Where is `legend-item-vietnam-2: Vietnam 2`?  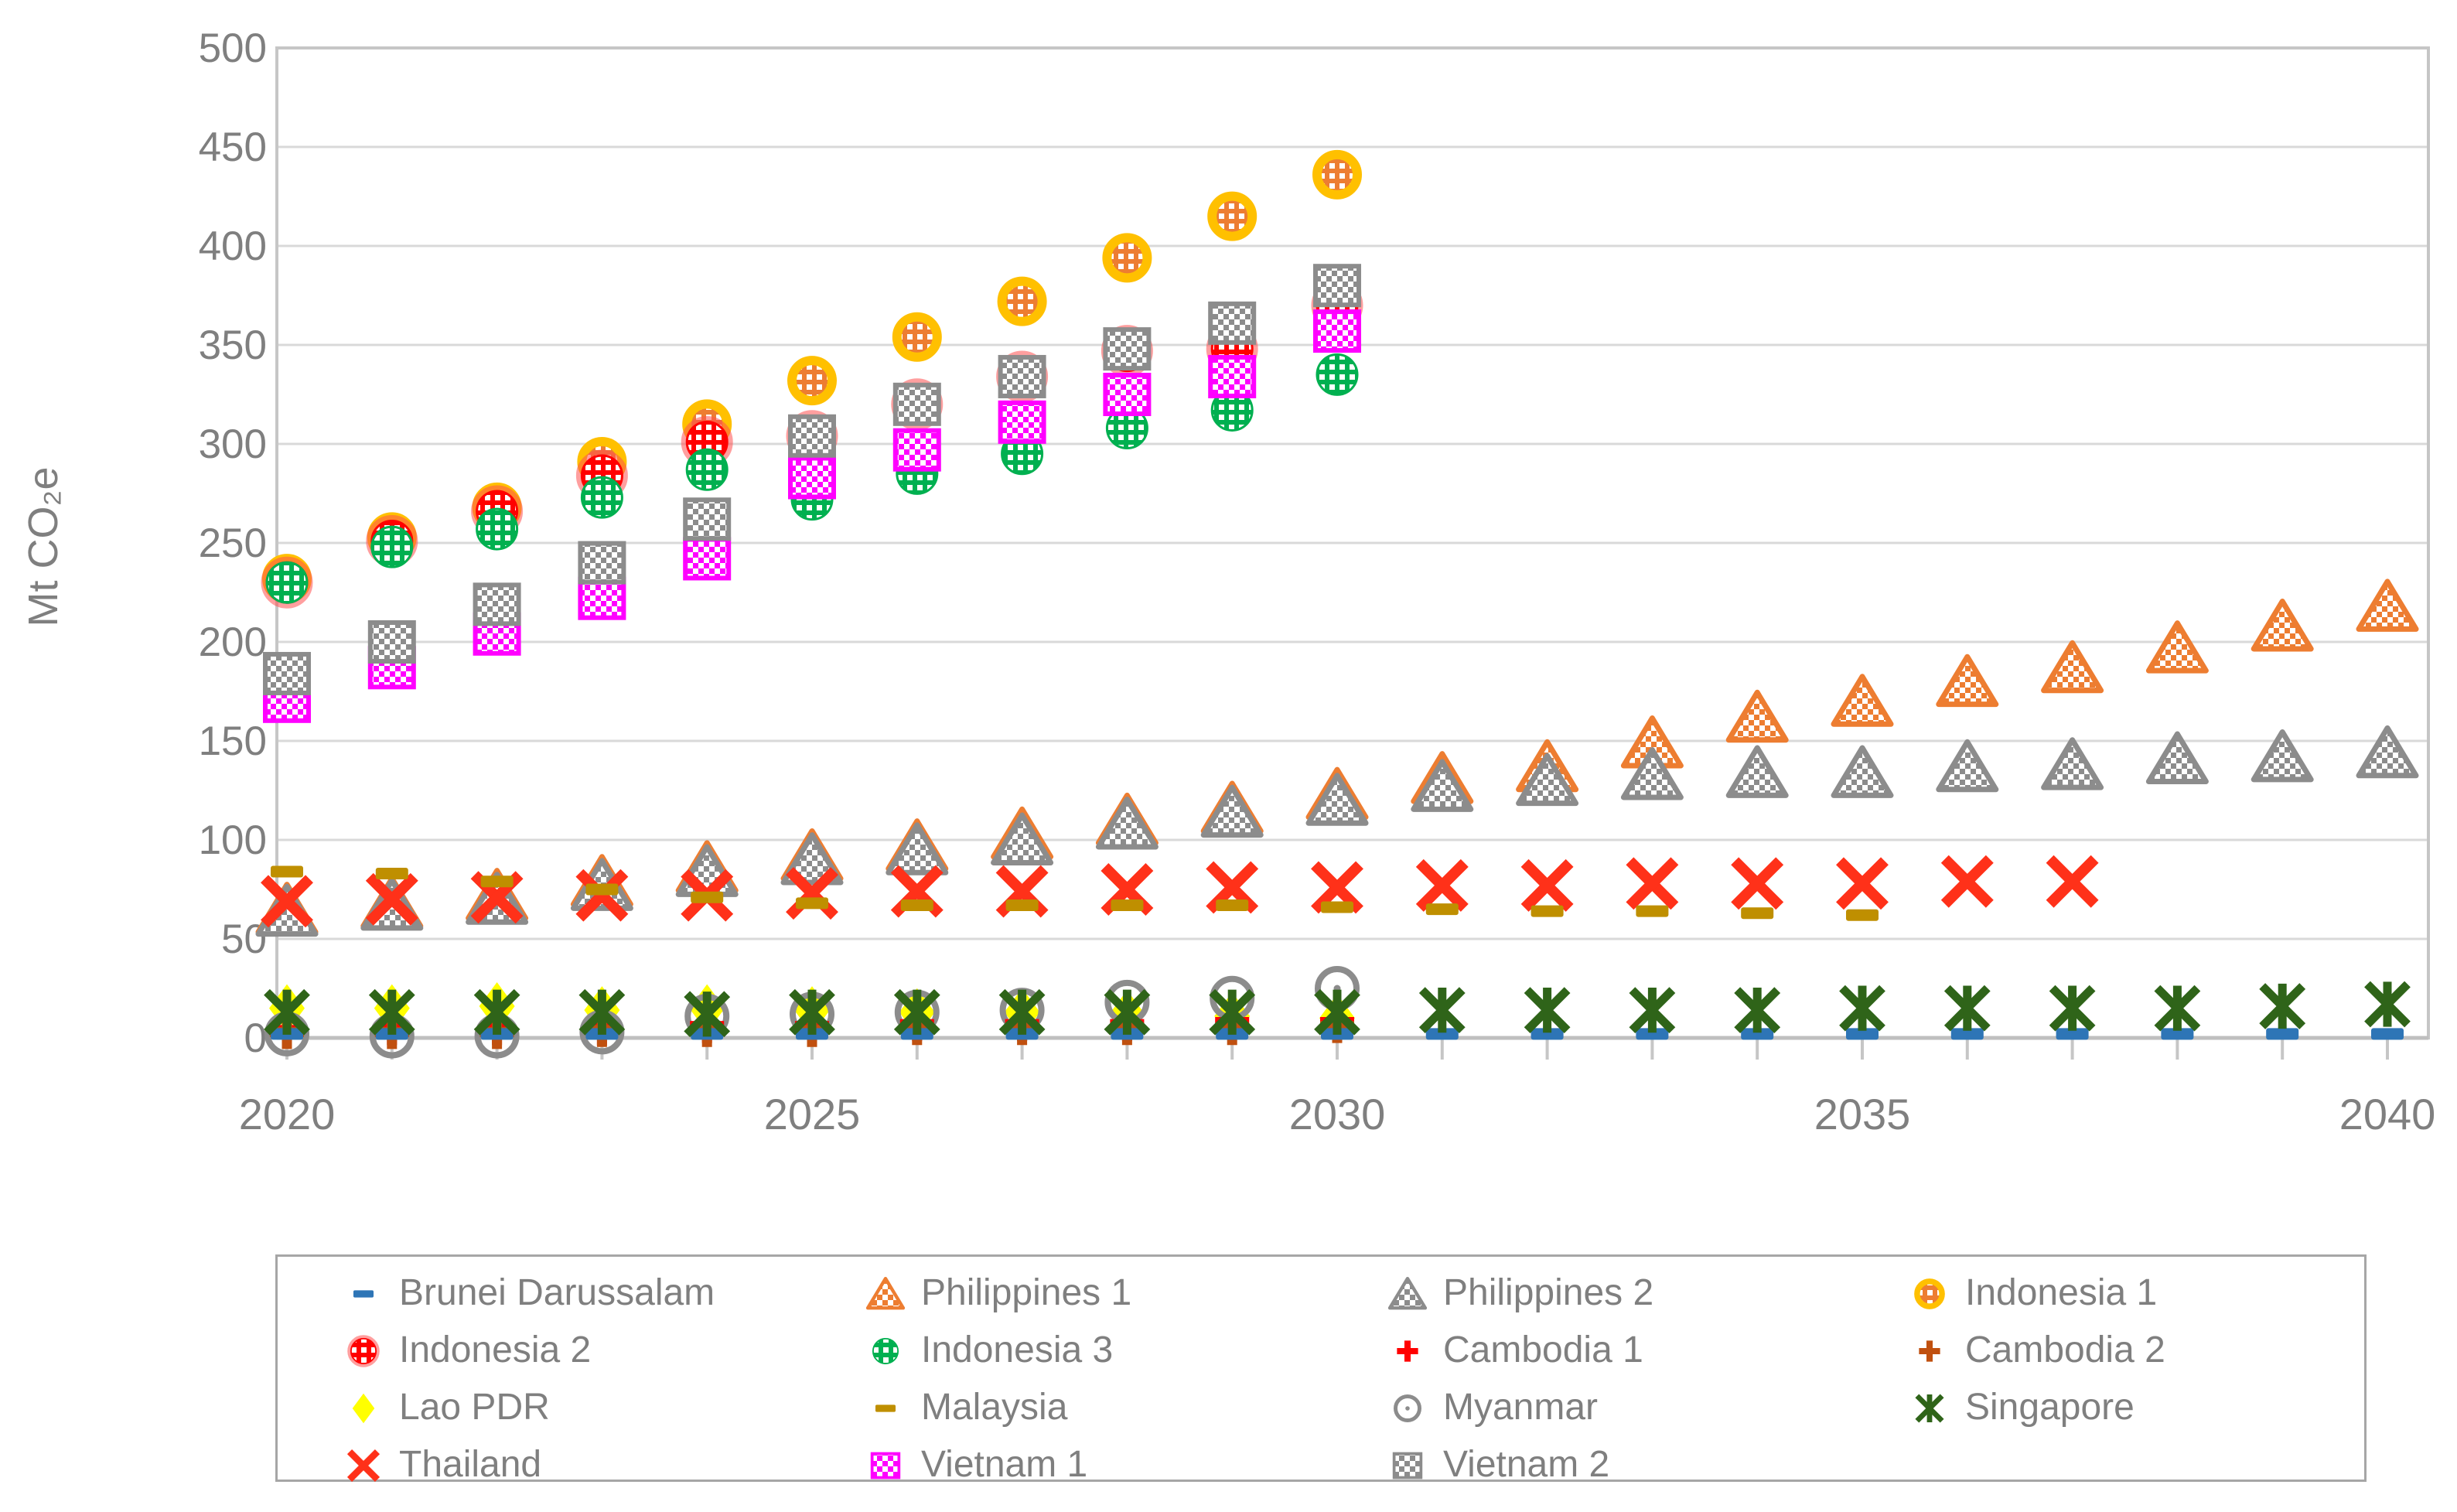 legend-item-vietnam-2: Vietnam 2 is located at coordinates (1496, 1464).